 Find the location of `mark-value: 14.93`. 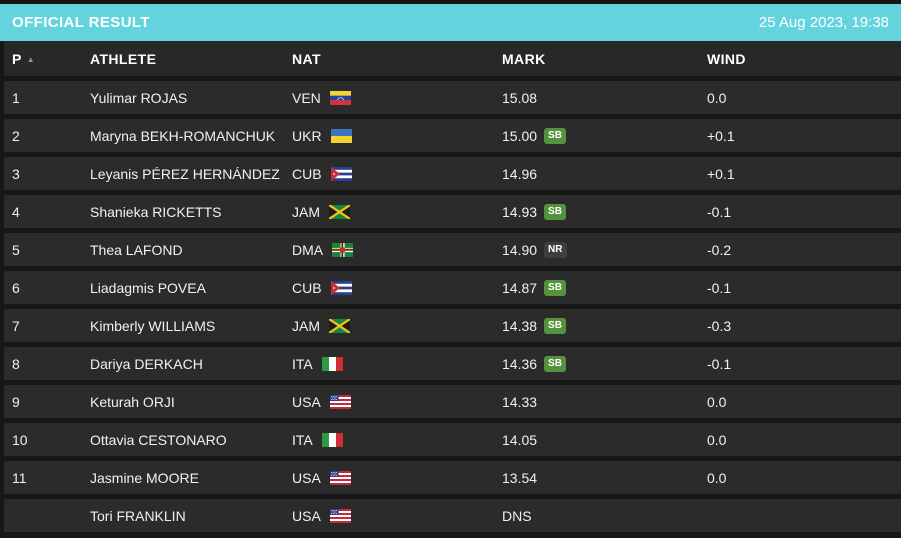

mark-value: 14.93 is located at coordinates (520, 211).